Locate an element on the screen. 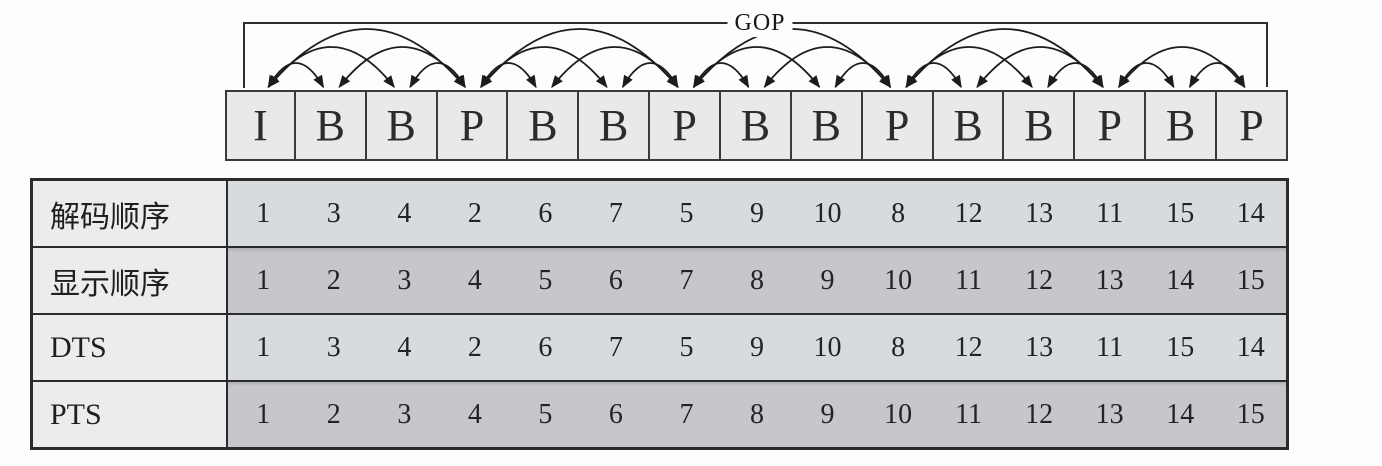  cell-dts-8: 9 is located at coordinates (756, 347).